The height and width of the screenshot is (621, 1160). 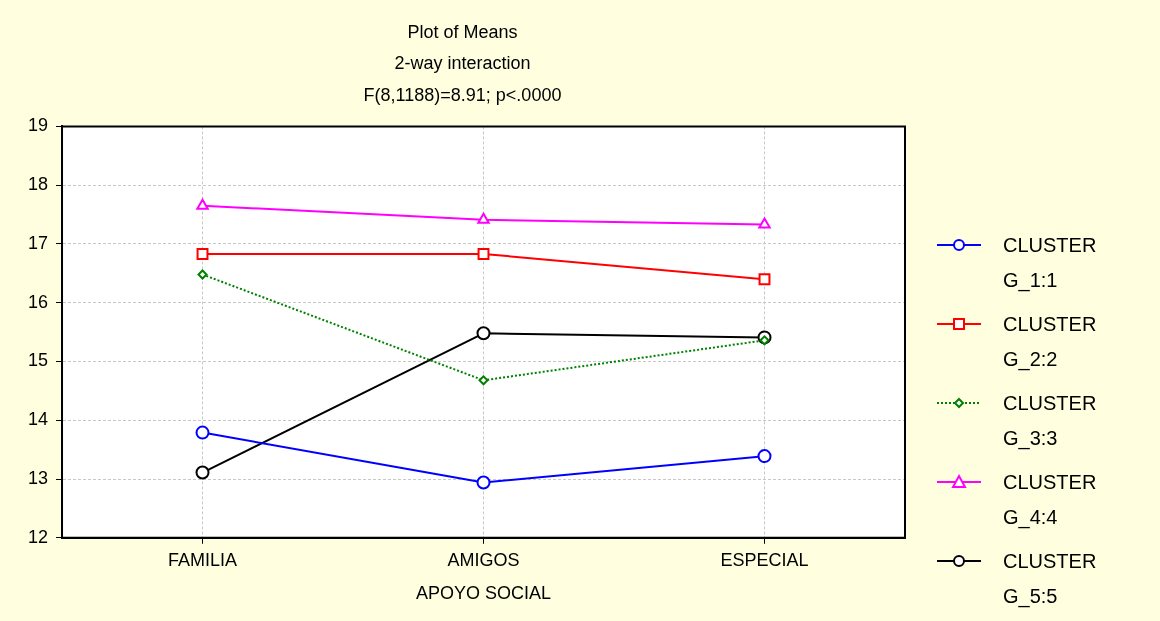 I want to click on text: F(8,1188)=8.91; p<.0000, so click(x=462, y=95).